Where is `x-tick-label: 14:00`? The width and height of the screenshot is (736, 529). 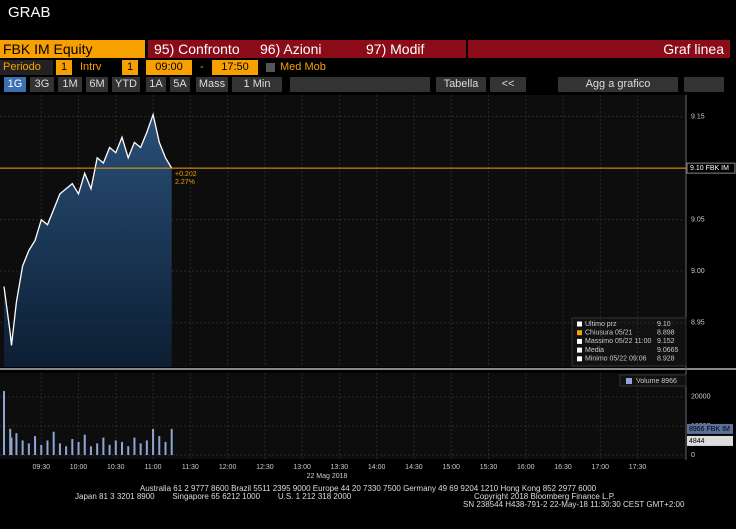
x-tick-label: 14:00 is located at coordinates (377, 467).